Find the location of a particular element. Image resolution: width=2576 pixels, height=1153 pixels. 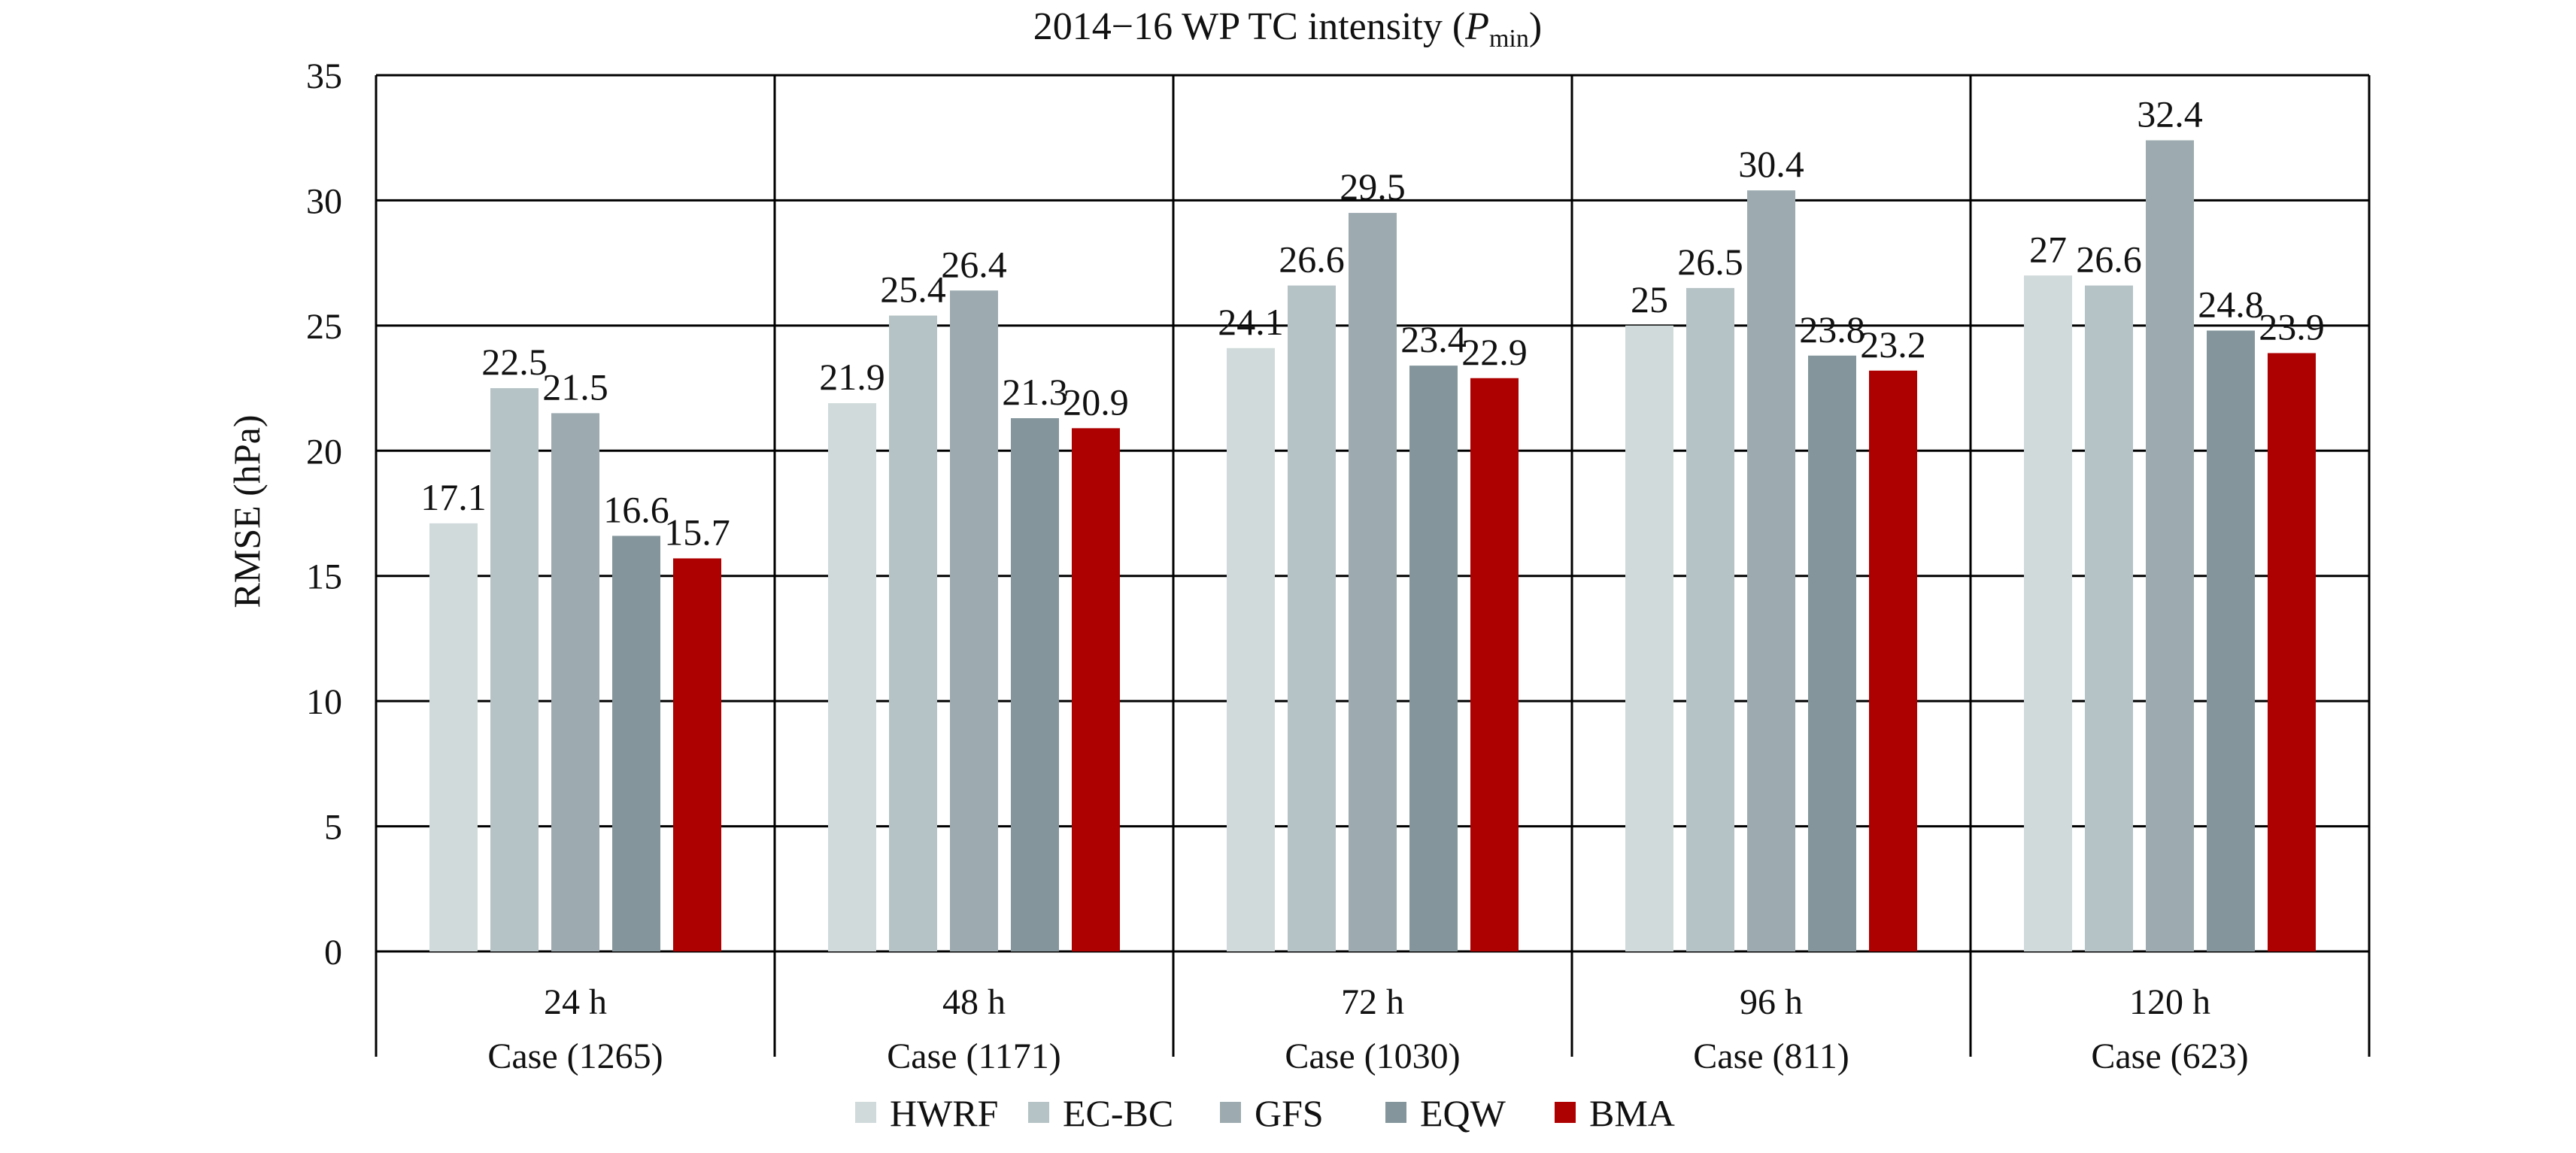

y-tick-label: 35 is located at coordinates (324, 76).